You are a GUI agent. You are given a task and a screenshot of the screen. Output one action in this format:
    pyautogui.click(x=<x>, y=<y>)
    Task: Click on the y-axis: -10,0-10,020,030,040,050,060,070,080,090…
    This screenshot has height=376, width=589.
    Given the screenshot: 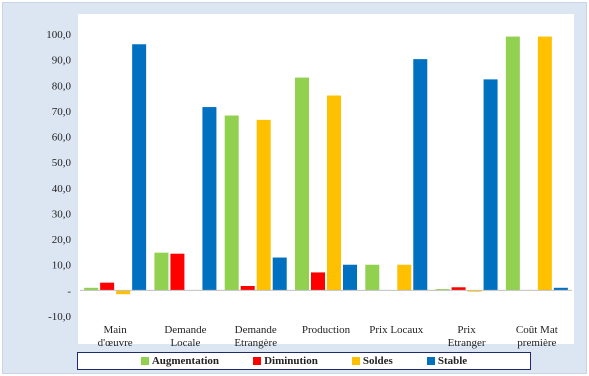 What is the action you would take?
    pyautogui.click(x=58, y=176)
    